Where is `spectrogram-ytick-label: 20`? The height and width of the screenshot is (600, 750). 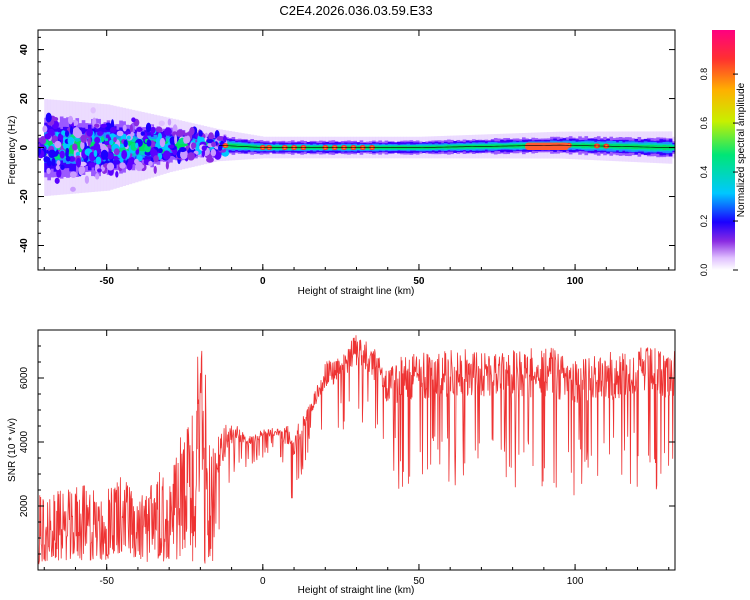 spectrogram-ytick-label: 20 is located at coordinates (24, 99).